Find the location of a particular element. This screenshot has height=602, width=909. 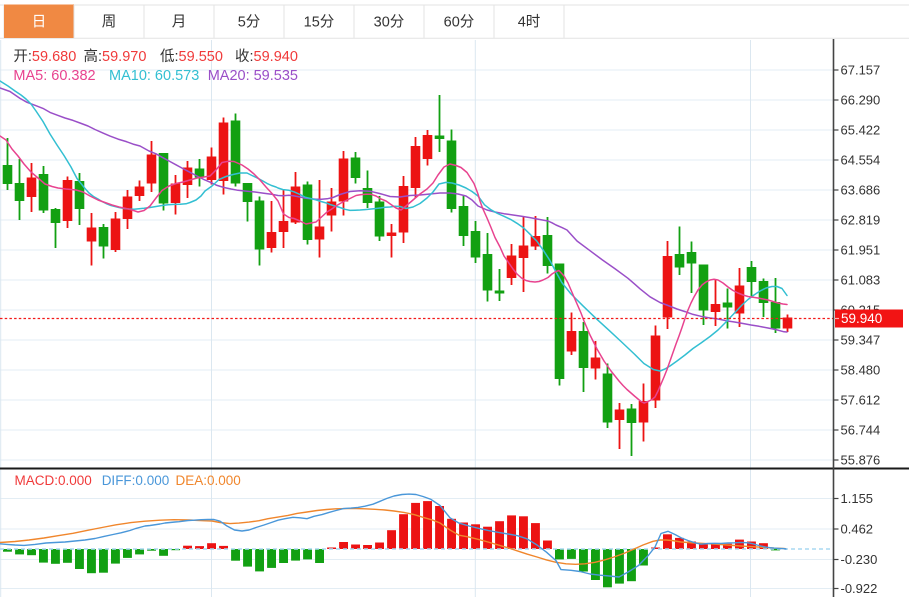

svg-text: 62.819 is located at coordinates (861, 220).